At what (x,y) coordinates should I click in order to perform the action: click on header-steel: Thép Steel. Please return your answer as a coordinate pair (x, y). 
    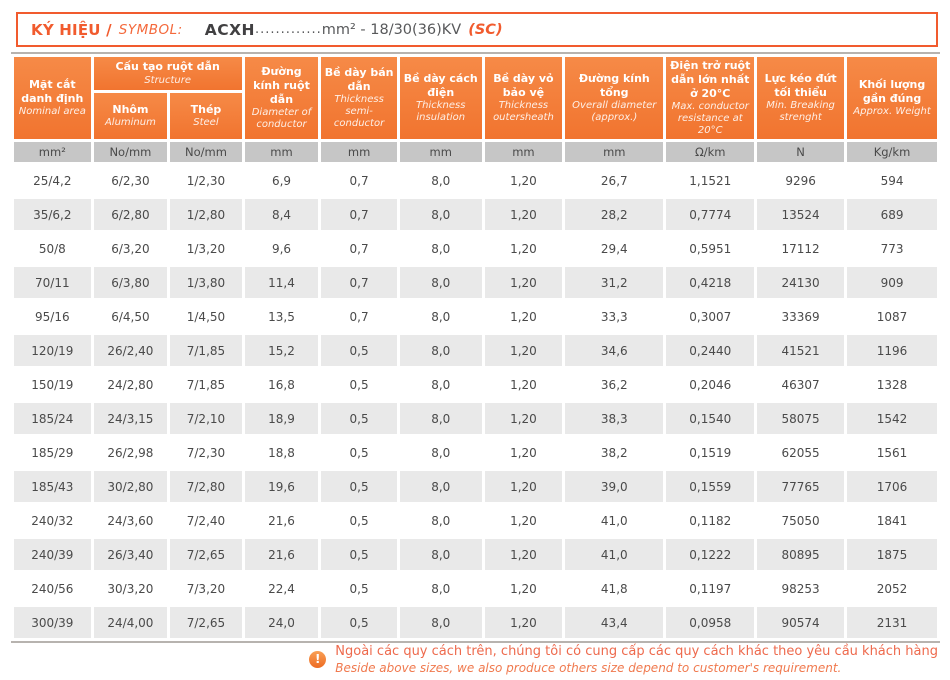
    Looking at the image, I should click on (206, 116).